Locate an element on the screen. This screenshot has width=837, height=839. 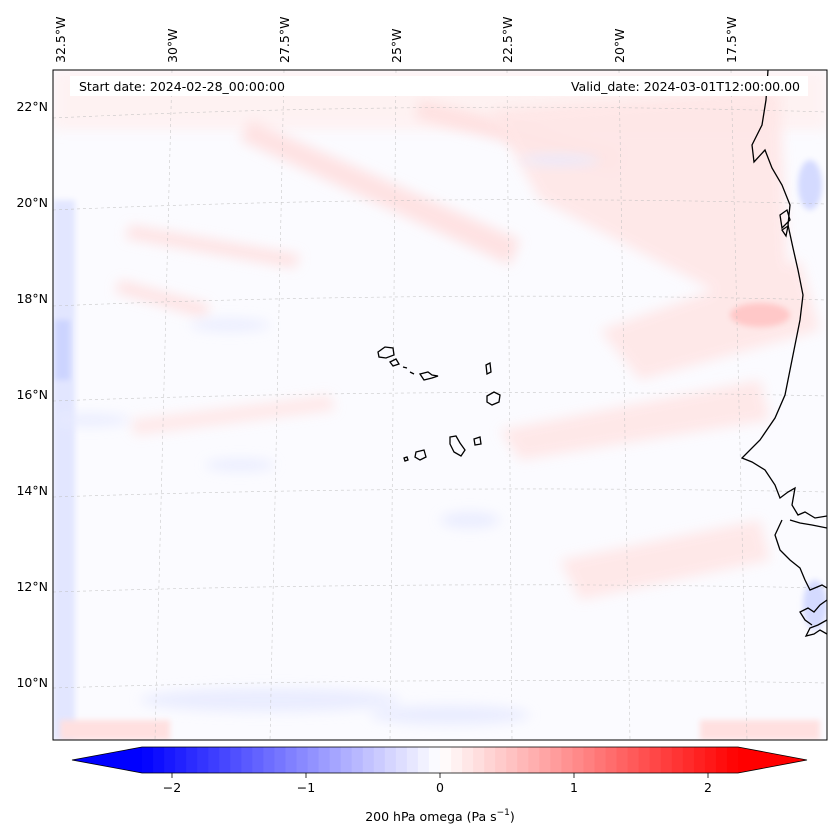
lat-label: 20°N is located at coordinates (32, 202).